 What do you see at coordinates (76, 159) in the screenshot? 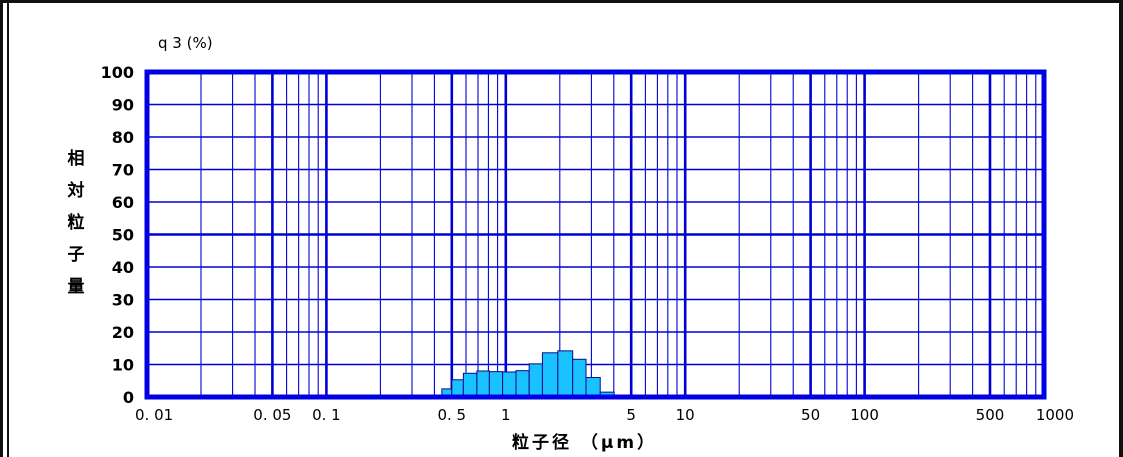
I see `y-axis-title-char: 相` at bounding box center [76, 159].